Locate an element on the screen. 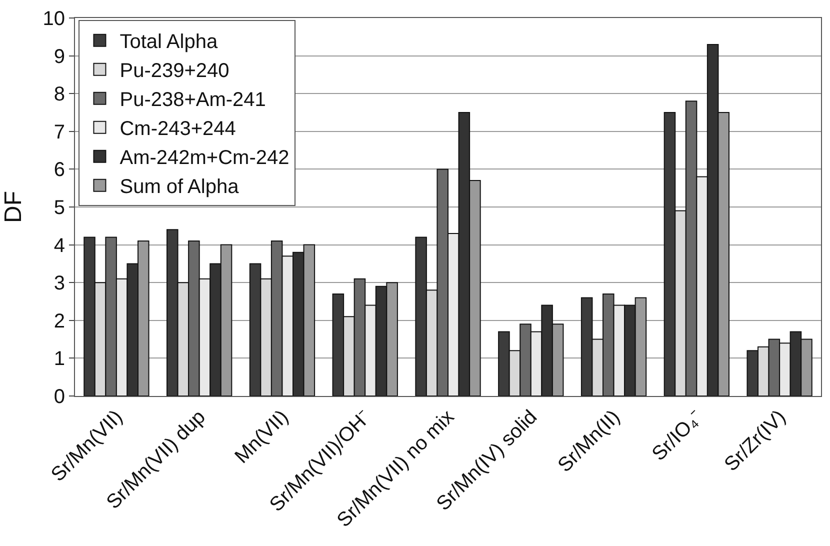  y-tick-label: 4 is located at coordinates (59, 245).